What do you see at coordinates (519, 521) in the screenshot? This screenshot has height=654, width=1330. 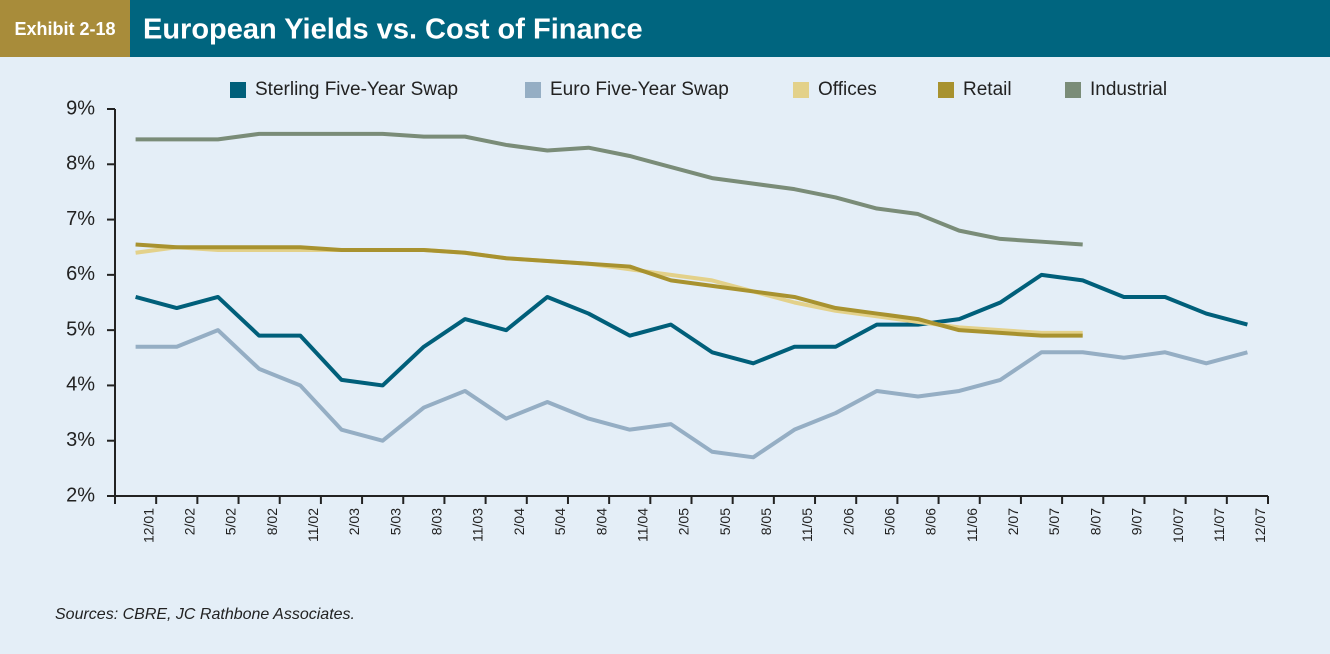 I see `x-tick-label: 2/04` at bounding box center [519, 521].